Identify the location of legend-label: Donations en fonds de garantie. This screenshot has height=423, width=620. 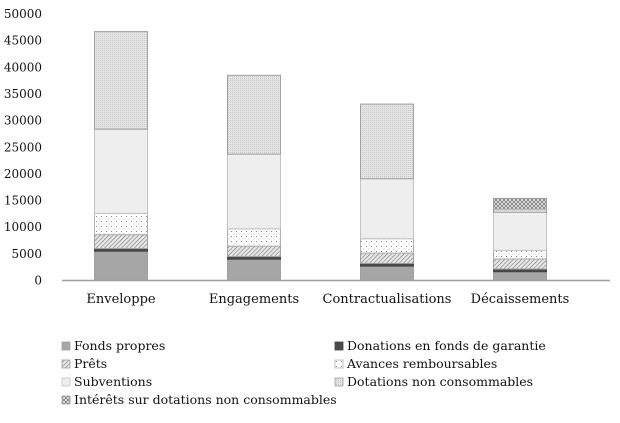
(446, 345).